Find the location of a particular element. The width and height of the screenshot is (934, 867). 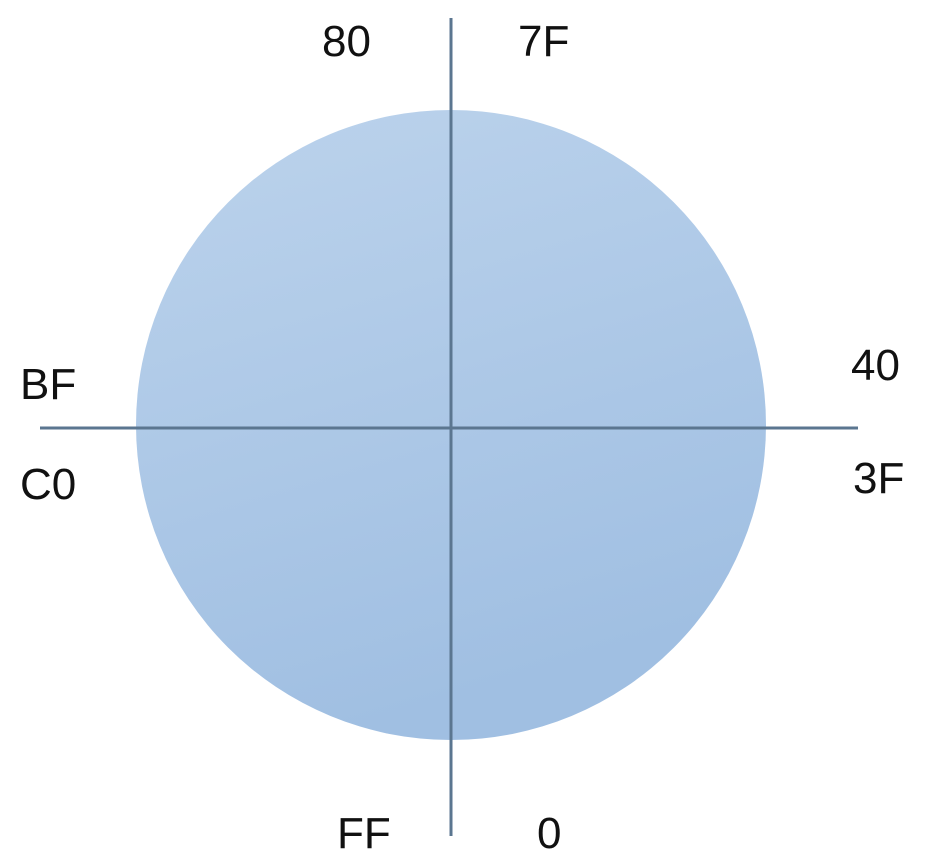

label-0: 0 is located at coordinates (549, 833).